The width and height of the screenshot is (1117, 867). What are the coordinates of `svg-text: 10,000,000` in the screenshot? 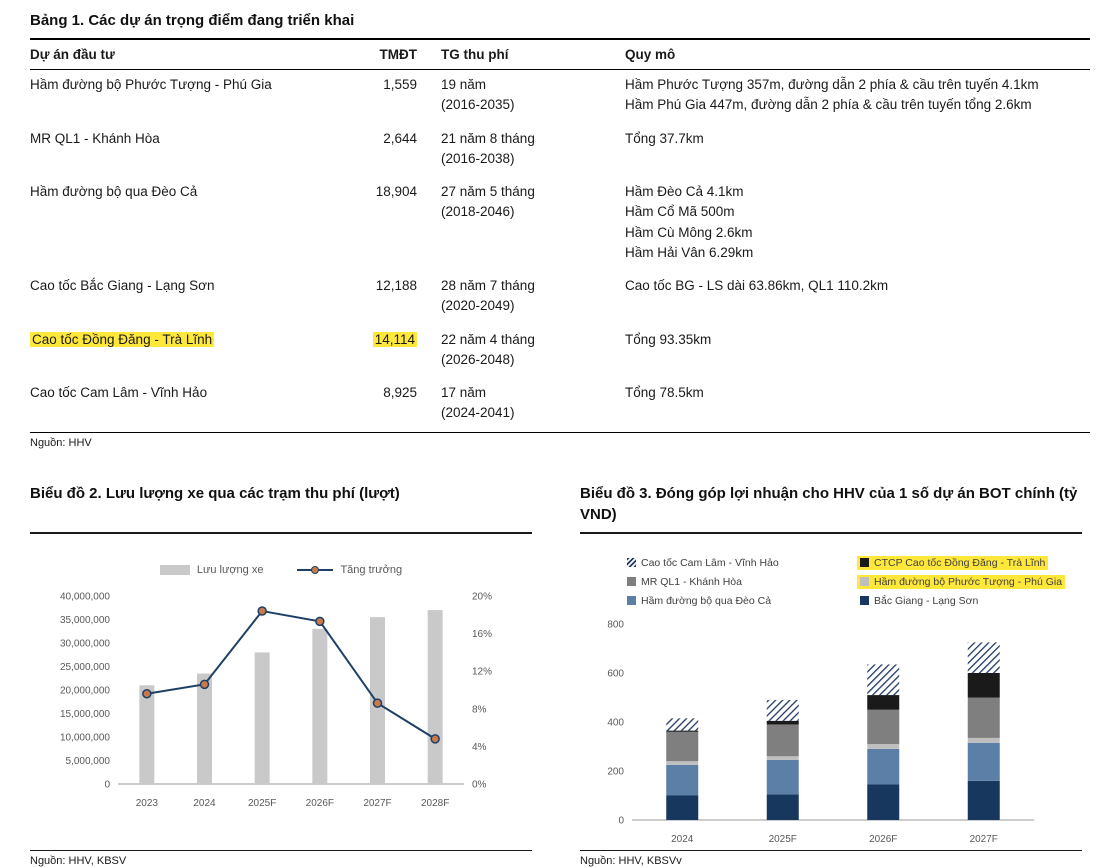 It's located at (85, 737).